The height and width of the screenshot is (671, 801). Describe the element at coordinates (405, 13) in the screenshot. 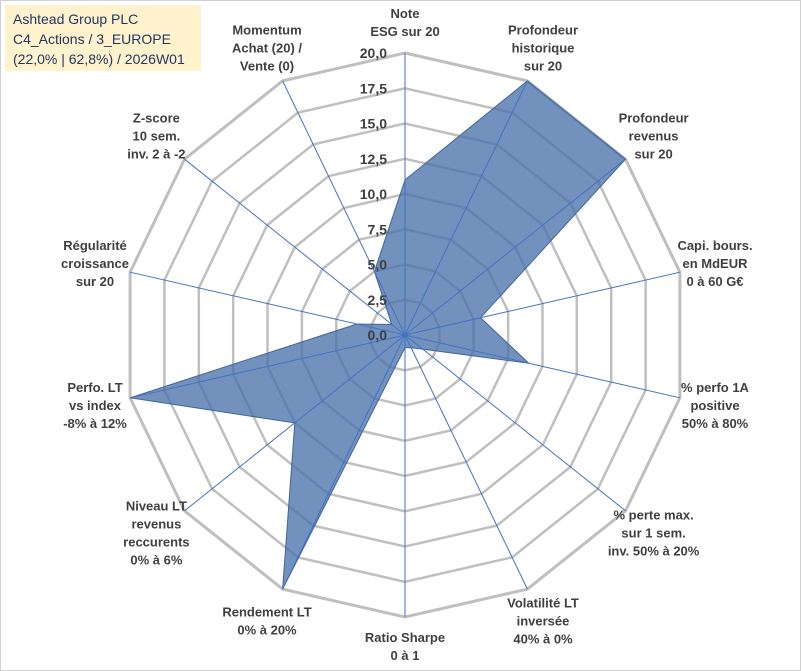

I see `axis-label-line: Note` at that location.